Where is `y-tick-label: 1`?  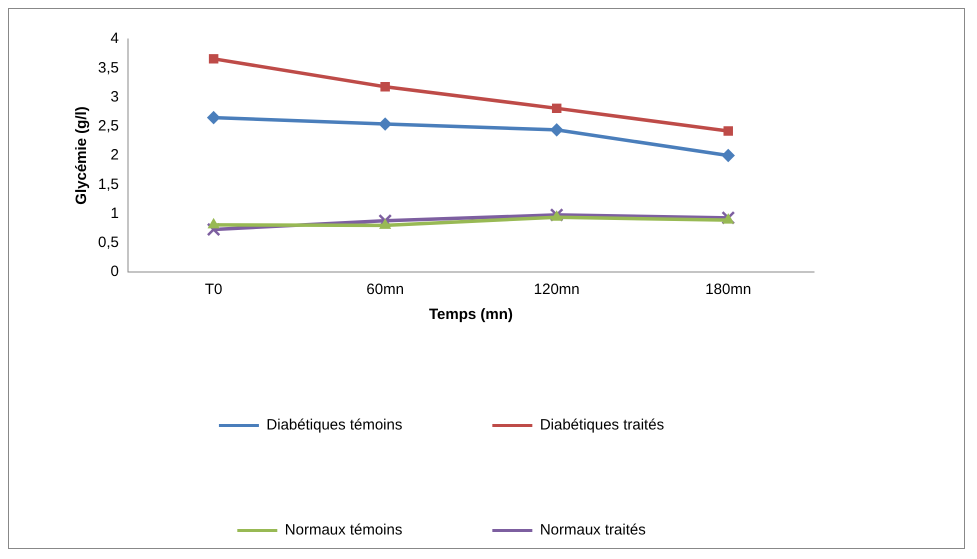 y-tick-label: 1 is located at coordinates (114, 213).